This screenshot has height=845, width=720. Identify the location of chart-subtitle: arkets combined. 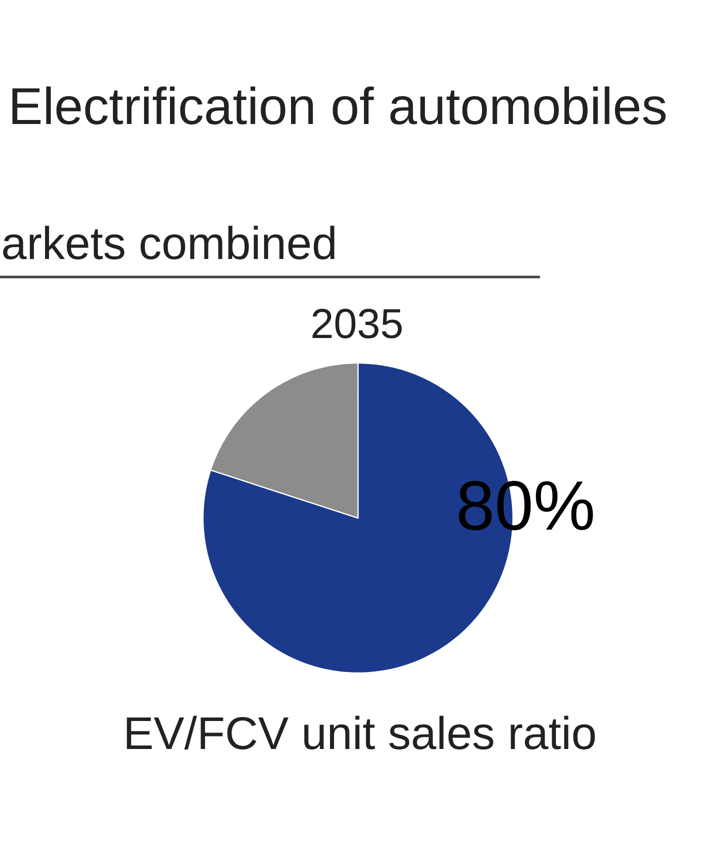
(168, 243).